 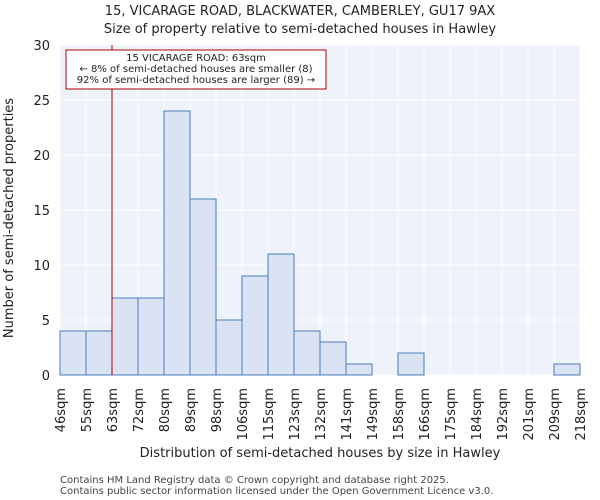 I want to click on histogram-bar-115sqm, so click(x=281, y=314).